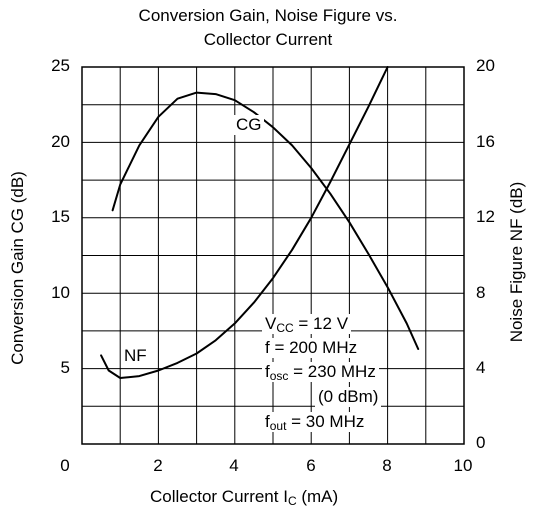  What do you see at coordinates (311, 348) in the screenshot?
I see `condition-f: f = 200 MHz` at bounding box center [311, 348].